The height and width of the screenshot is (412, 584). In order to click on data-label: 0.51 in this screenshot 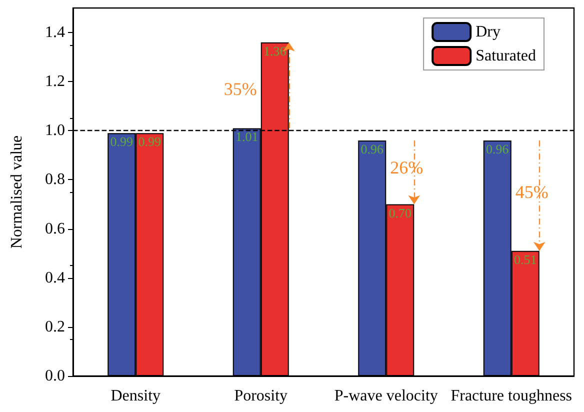, I will do `click(525, 259)`.